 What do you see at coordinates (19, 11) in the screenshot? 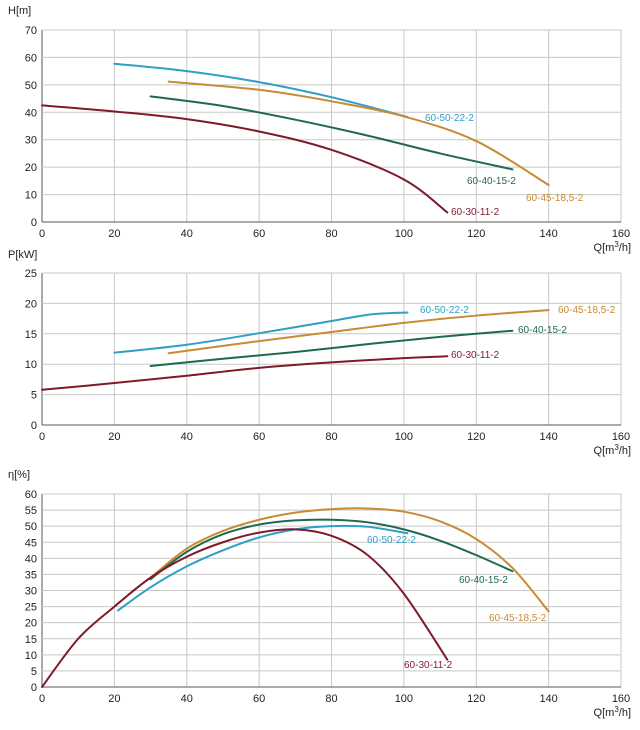
I see `y-axis-label: H[m]` at bounding box center [19, 11].